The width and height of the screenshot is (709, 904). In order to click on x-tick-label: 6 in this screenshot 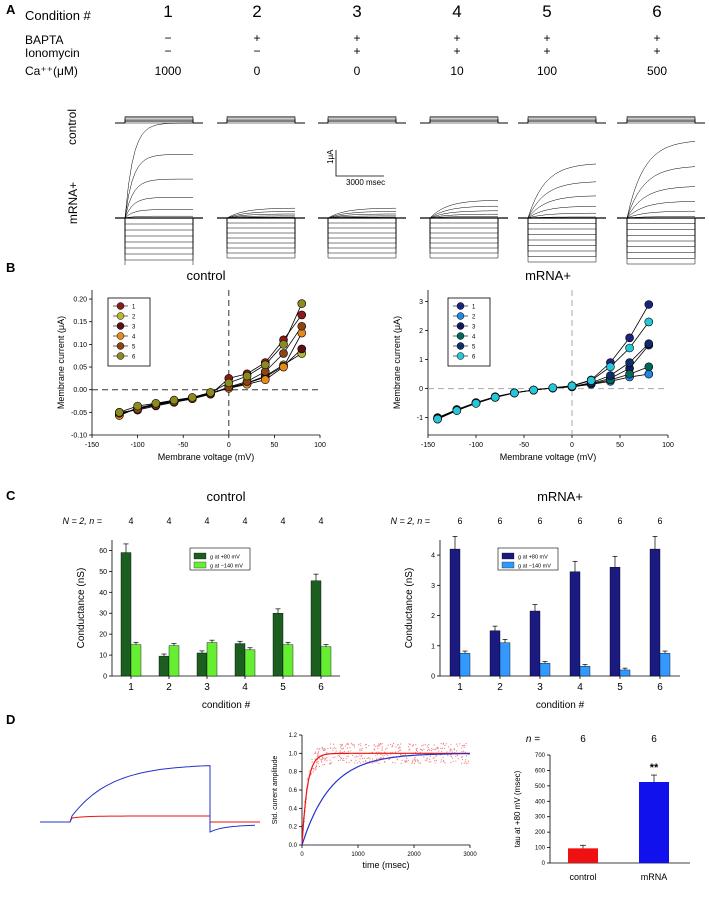, I will do `click(660, 687)`.